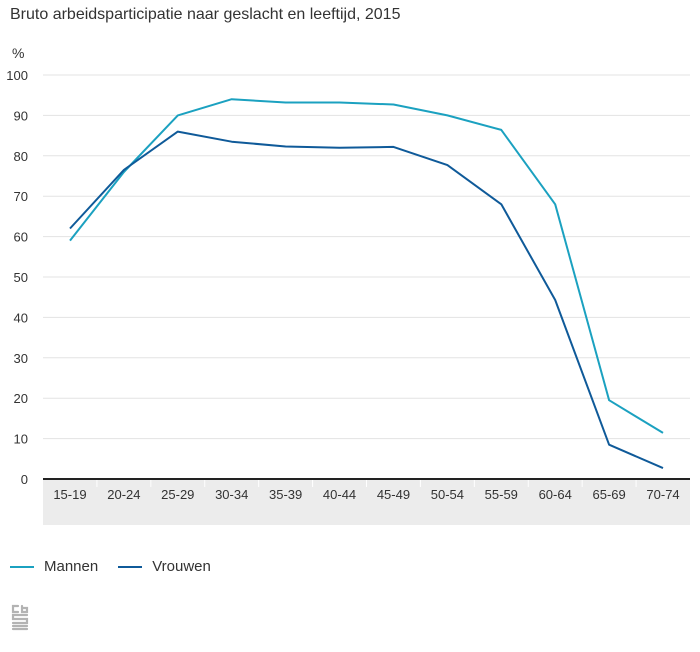  I want to click on x-tick-label: 15-19, so click(69, 494).